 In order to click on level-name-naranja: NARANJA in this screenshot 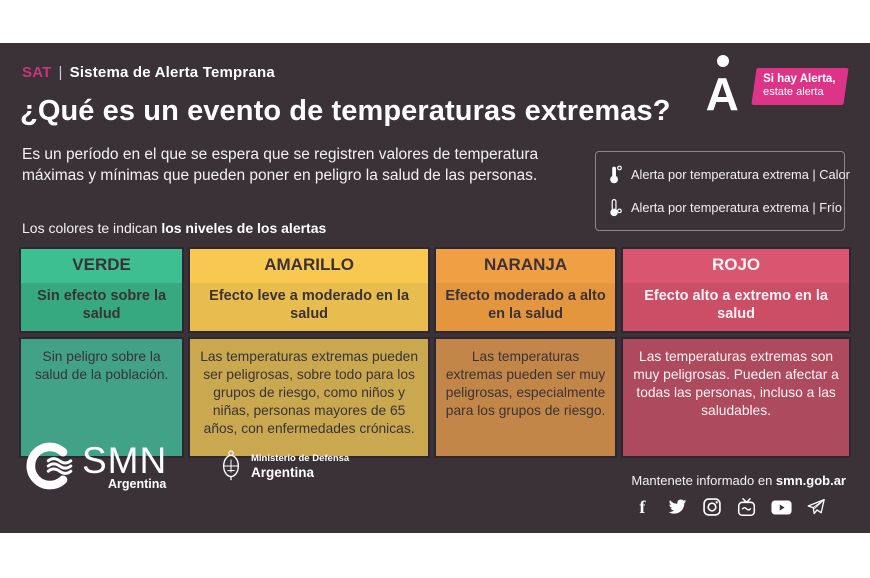, I will do `click(526, 266)`.